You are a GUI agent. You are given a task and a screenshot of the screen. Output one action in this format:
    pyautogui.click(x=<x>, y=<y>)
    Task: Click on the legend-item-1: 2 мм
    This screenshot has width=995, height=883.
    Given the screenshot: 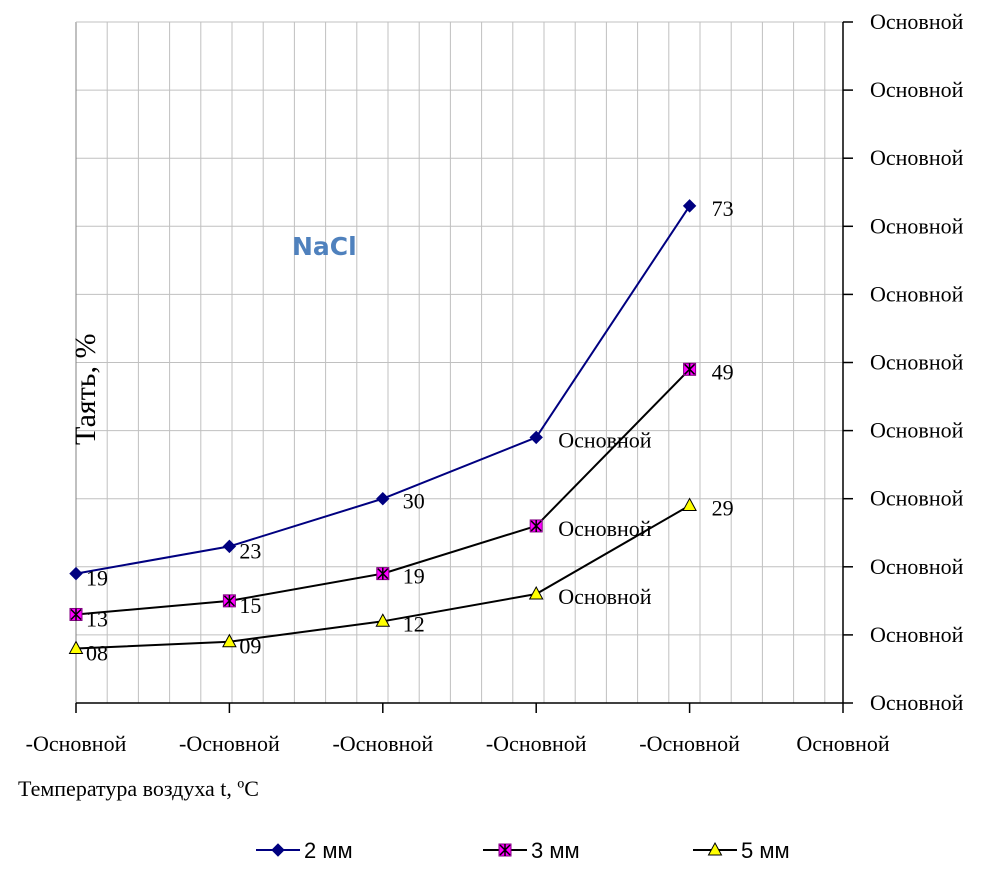 What is the action you would take?
    pyautogui.click(x=304, y=850)
    